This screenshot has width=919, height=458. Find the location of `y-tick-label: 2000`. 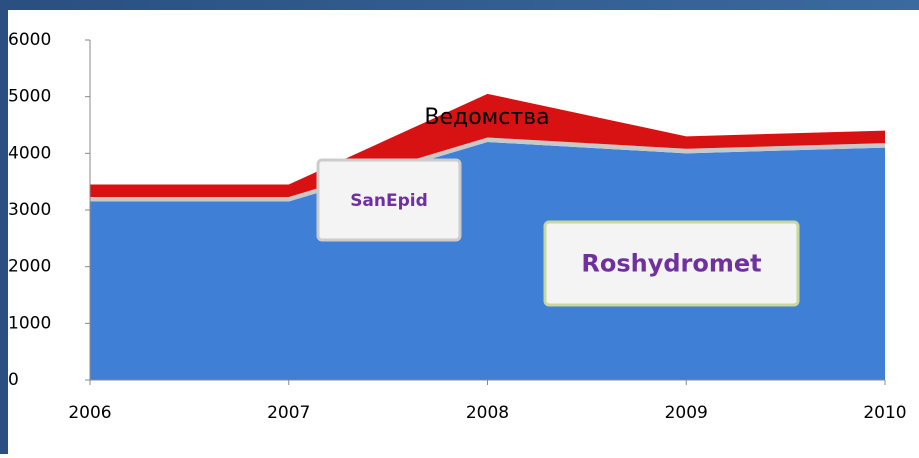

y-tick-label: 2000 is located at coordinates (29, 267).